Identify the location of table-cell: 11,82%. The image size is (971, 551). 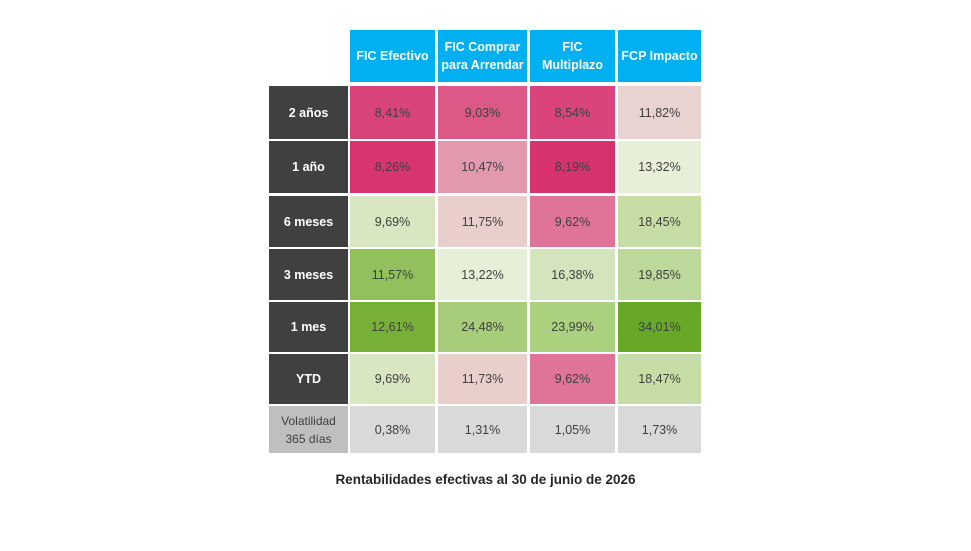
(659, 112).